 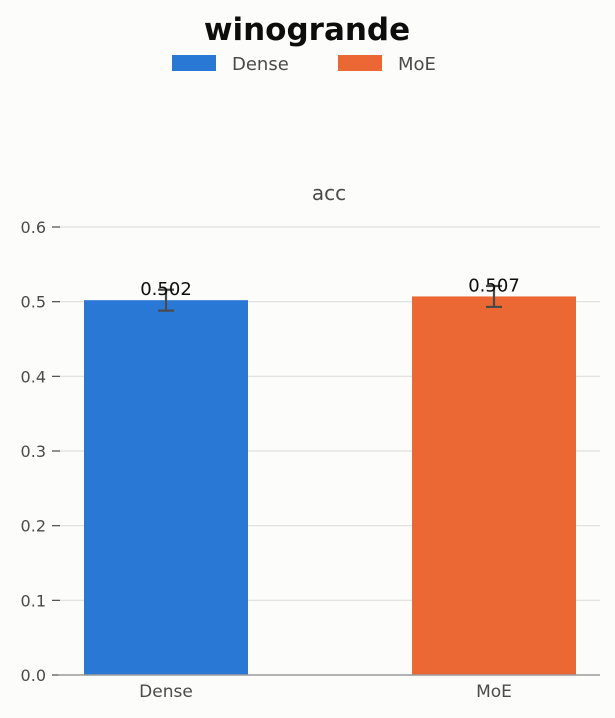 I want to click on y-tick-label: 0.4, so click(x=33, y=376).